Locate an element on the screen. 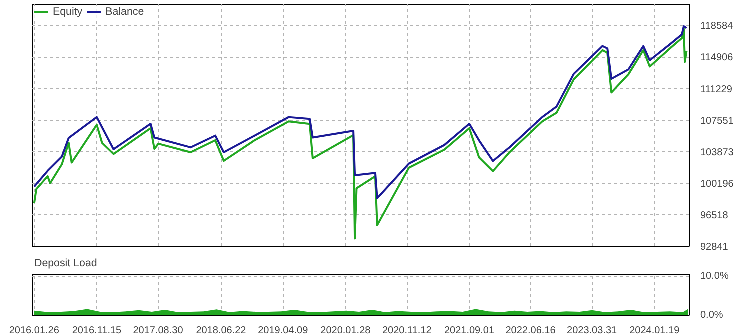 Image resolution: width=736 pixels, height=336 pixels. y-tick-label: 114906 is located at coordinates (717, 58).